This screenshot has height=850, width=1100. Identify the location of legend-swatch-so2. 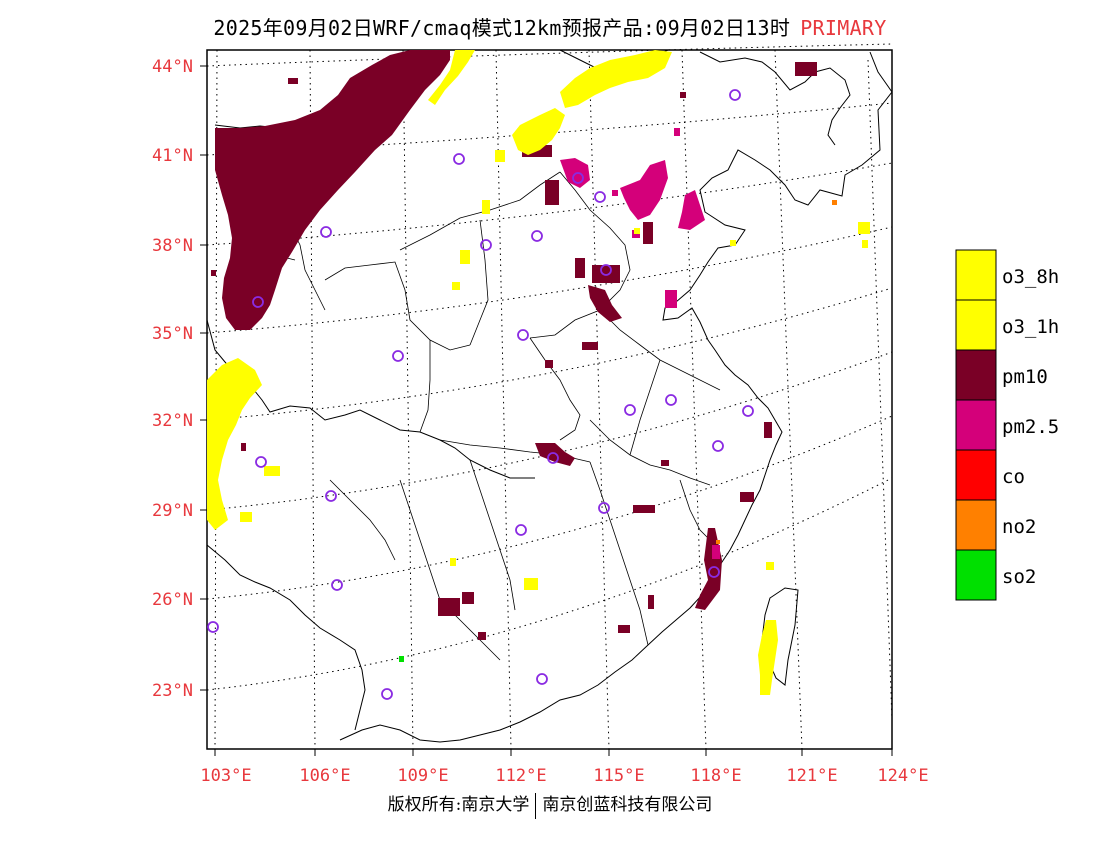
(976, 575).